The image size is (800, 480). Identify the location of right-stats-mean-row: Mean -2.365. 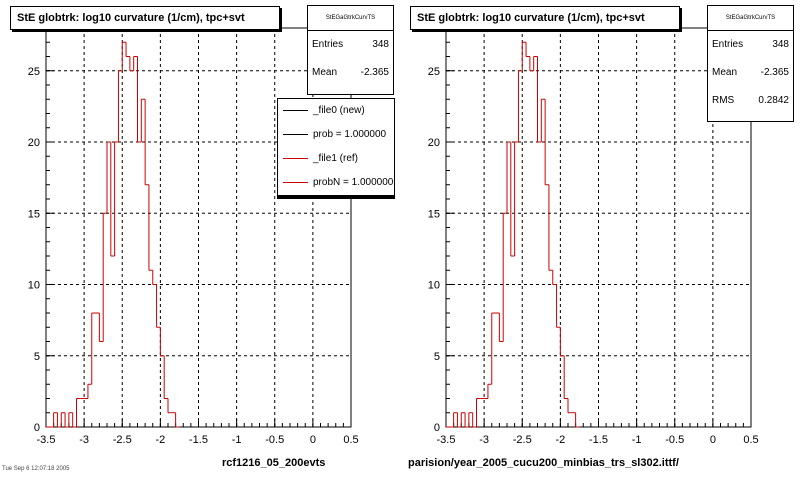
(750, 73).